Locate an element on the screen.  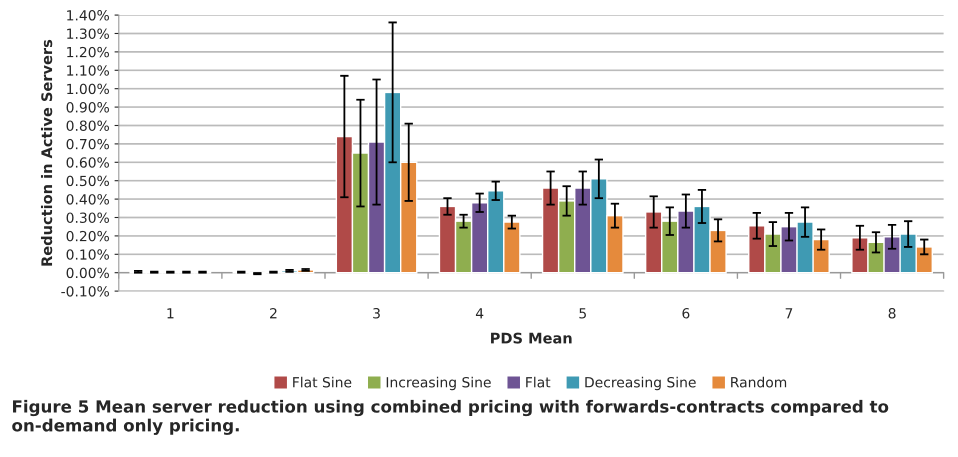
caption: Figure 5 Mean server reduction using combined pricing with forwards-contracts compared to on-demand only pricing. is located at coordinates (450, 417).